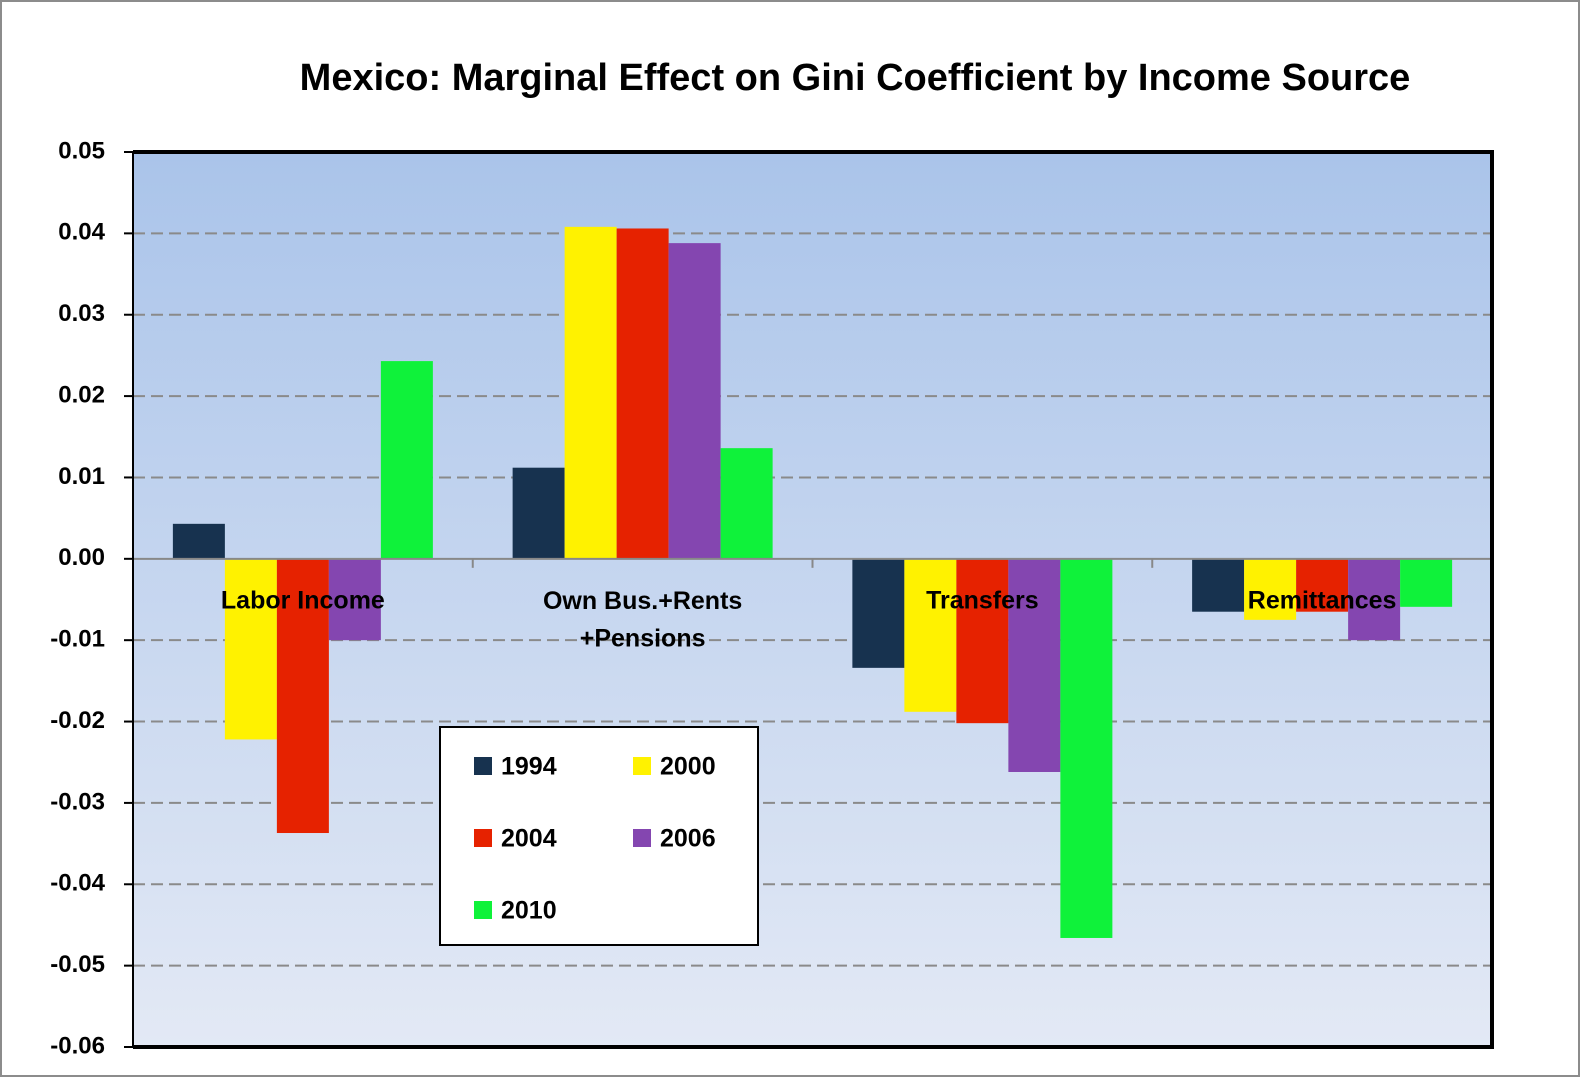  I want to click on x-tick-label: Remittances, so click(1322, 600).